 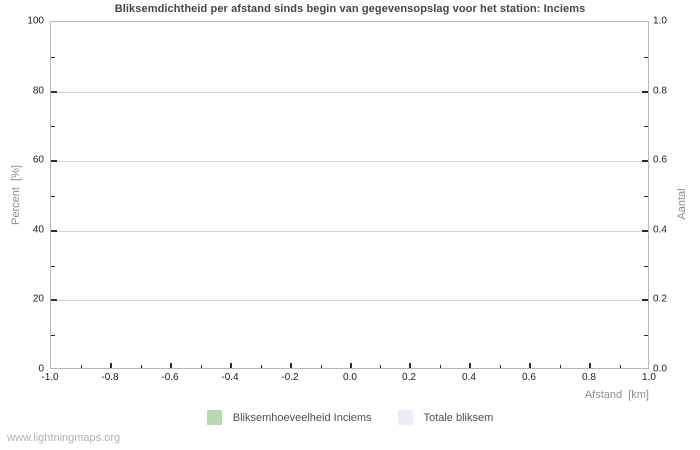 What do you see at coordinates (230, 377) in the screenshot?
I see `x-tick-label: -0.4` at bounding box center [230, 377].